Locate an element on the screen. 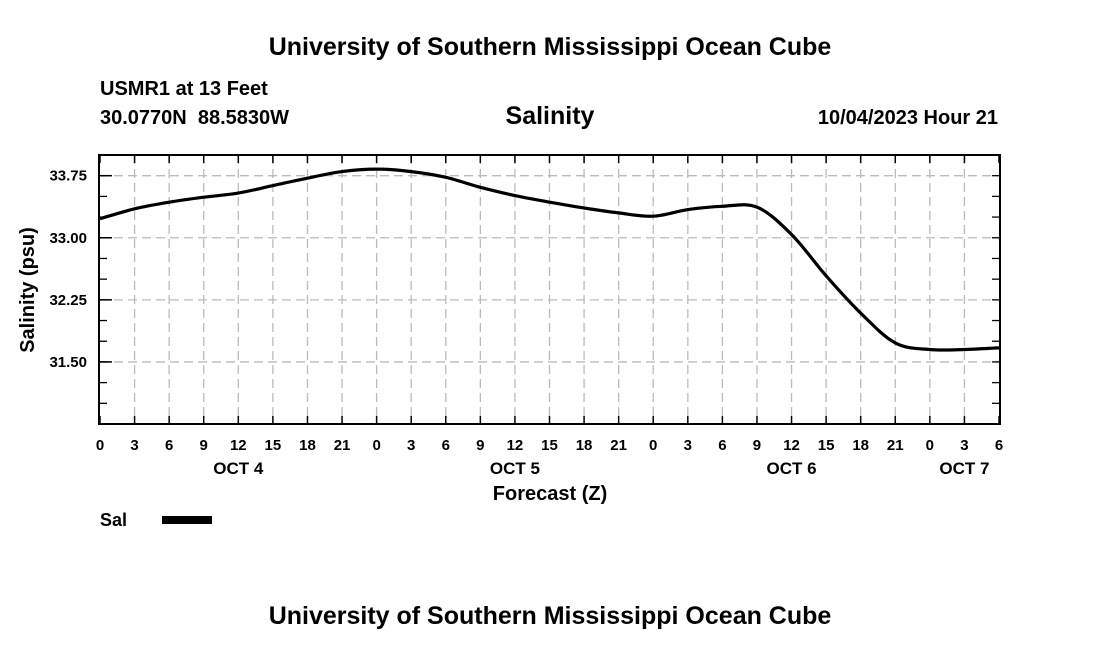 This screenshot has width=1100, height=650. chart-title: Salinity is located at coordinates (550, 116).